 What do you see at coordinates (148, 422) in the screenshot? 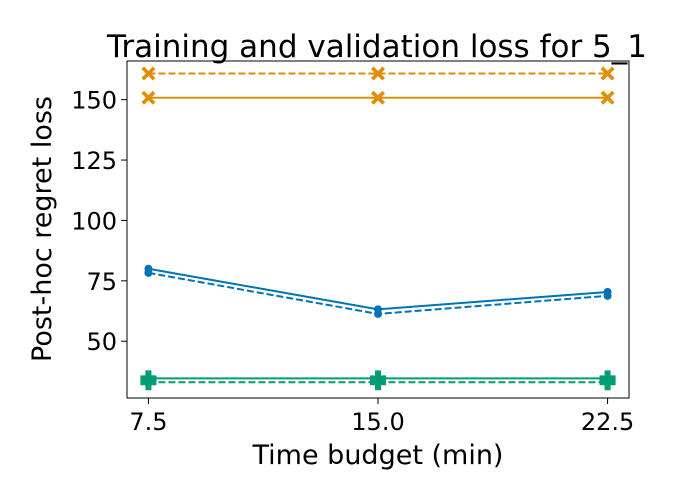
I see `x-tick-label: 7.5` at bounding box center [148, 422].